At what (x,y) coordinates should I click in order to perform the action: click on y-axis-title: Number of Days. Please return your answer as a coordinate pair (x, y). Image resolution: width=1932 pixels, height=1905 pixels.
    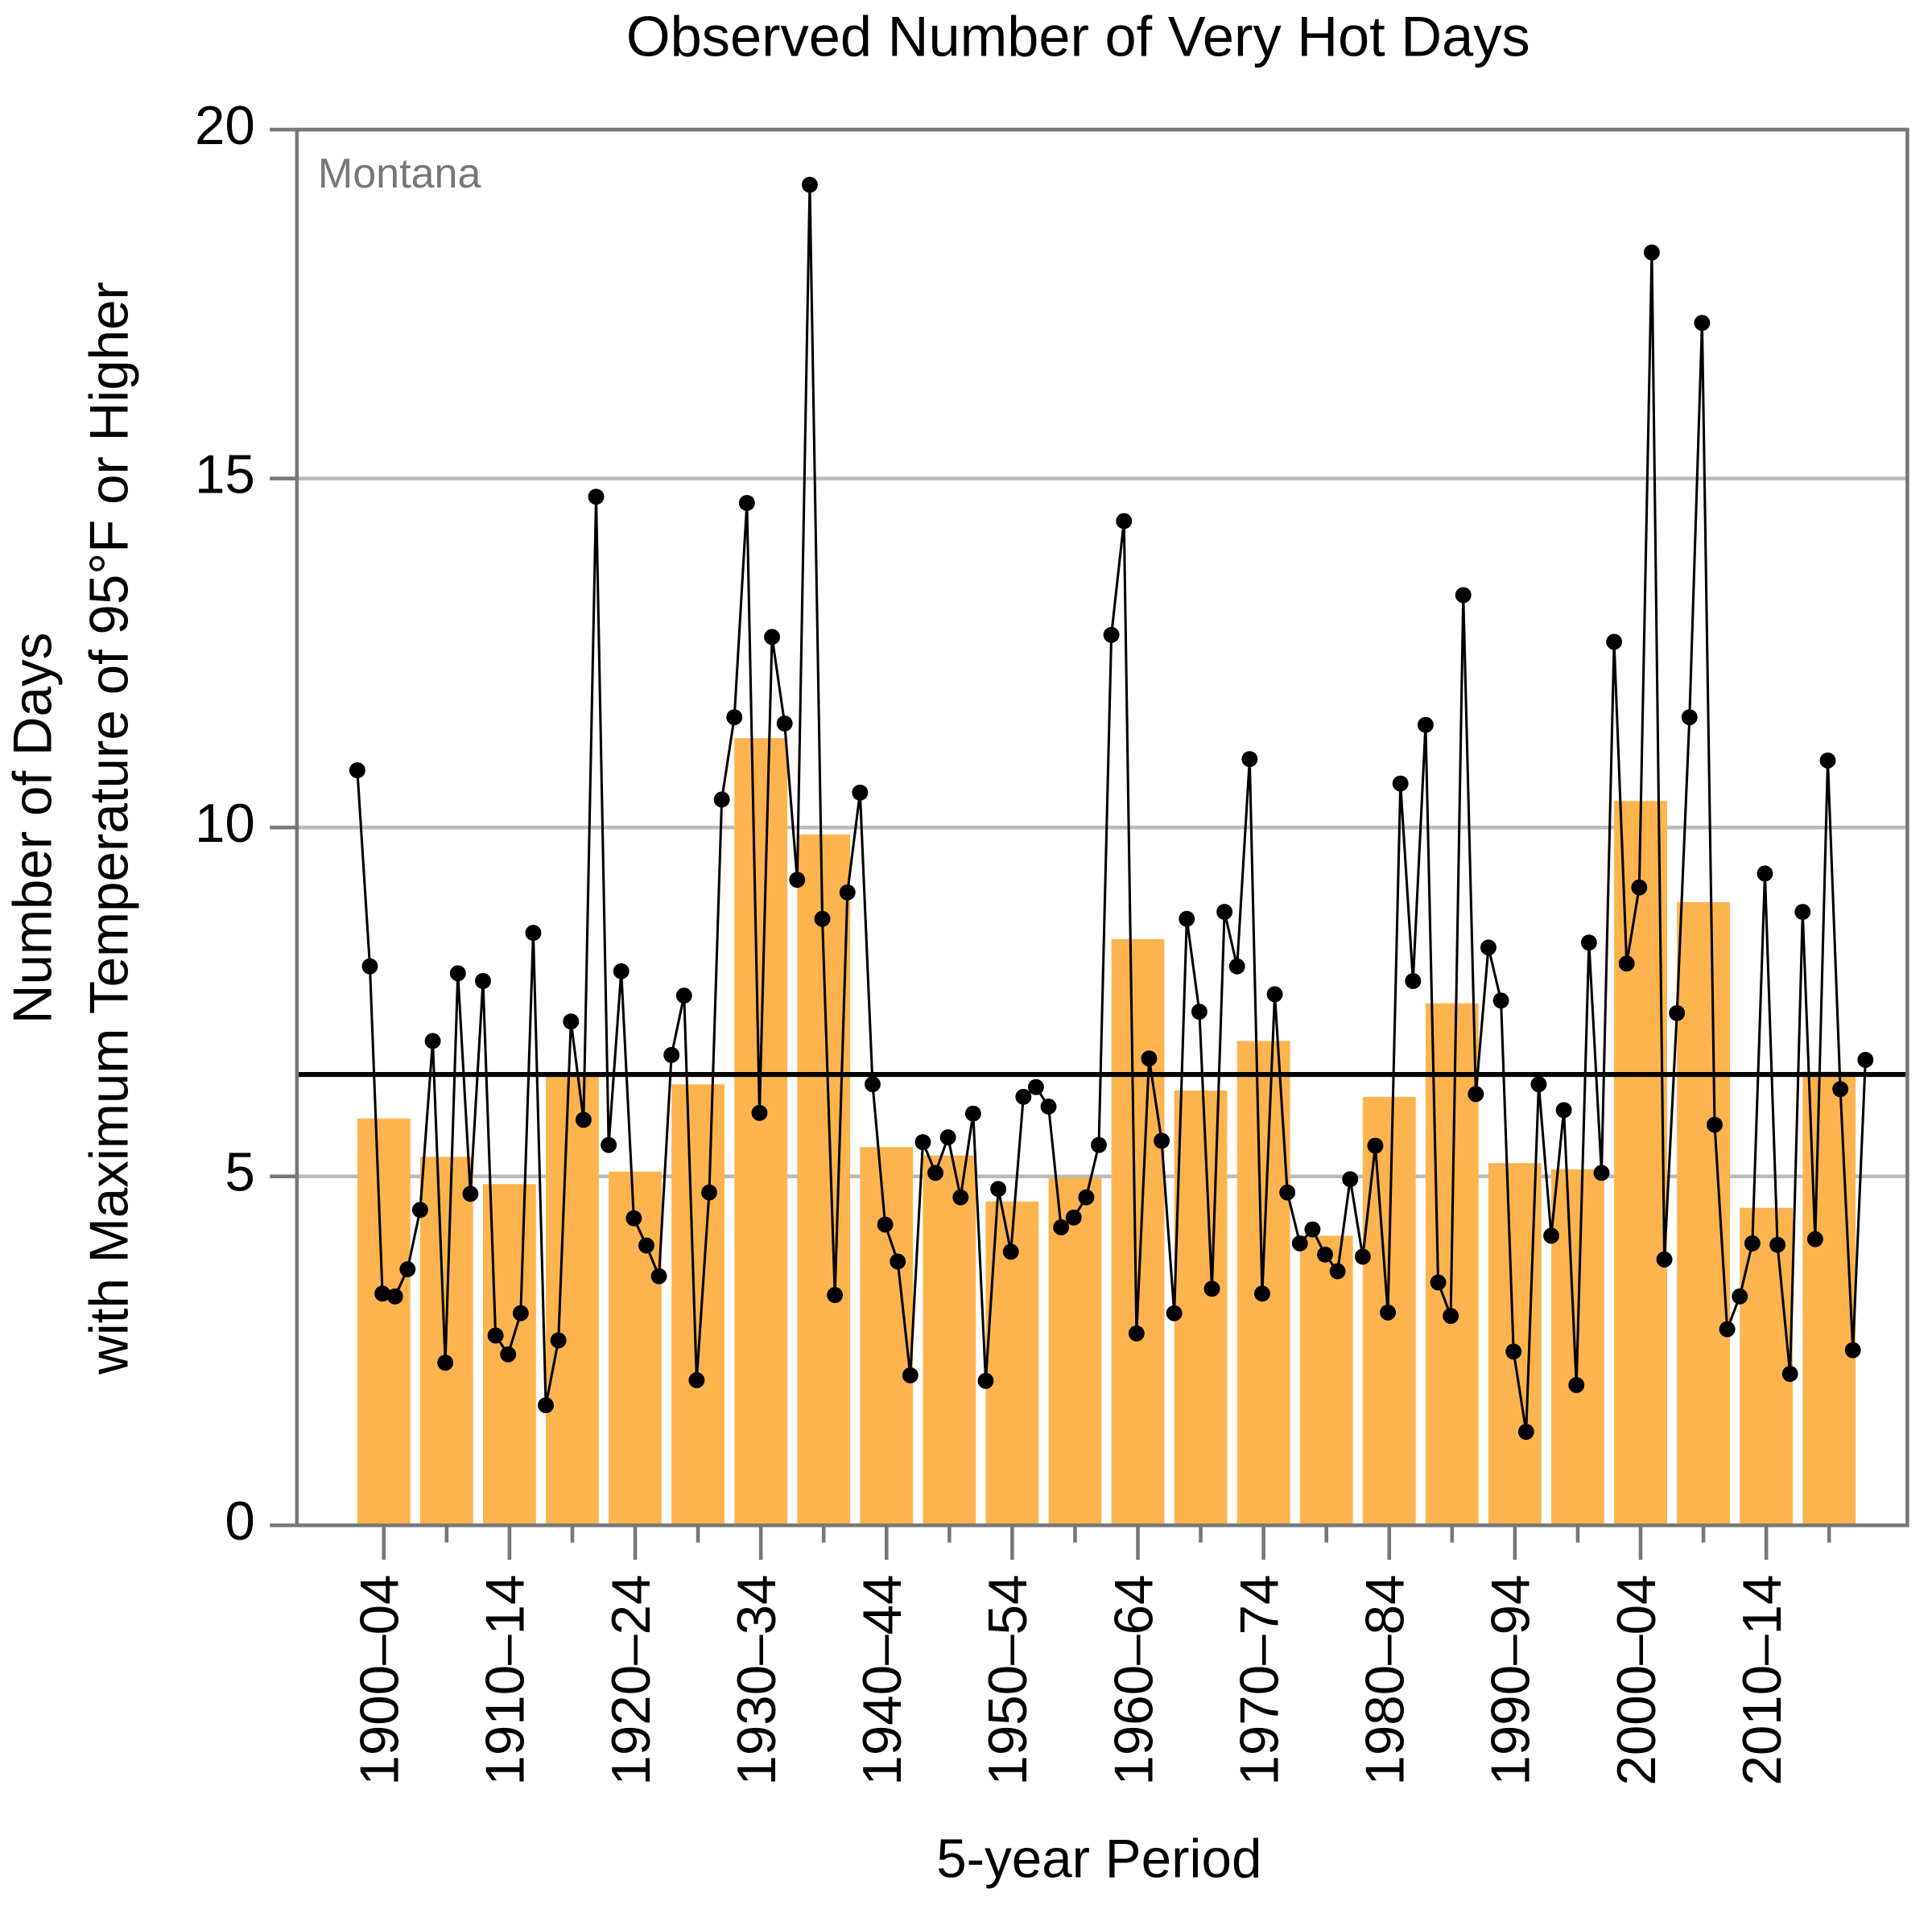
    Looking at the image, I should click on (33, 828).